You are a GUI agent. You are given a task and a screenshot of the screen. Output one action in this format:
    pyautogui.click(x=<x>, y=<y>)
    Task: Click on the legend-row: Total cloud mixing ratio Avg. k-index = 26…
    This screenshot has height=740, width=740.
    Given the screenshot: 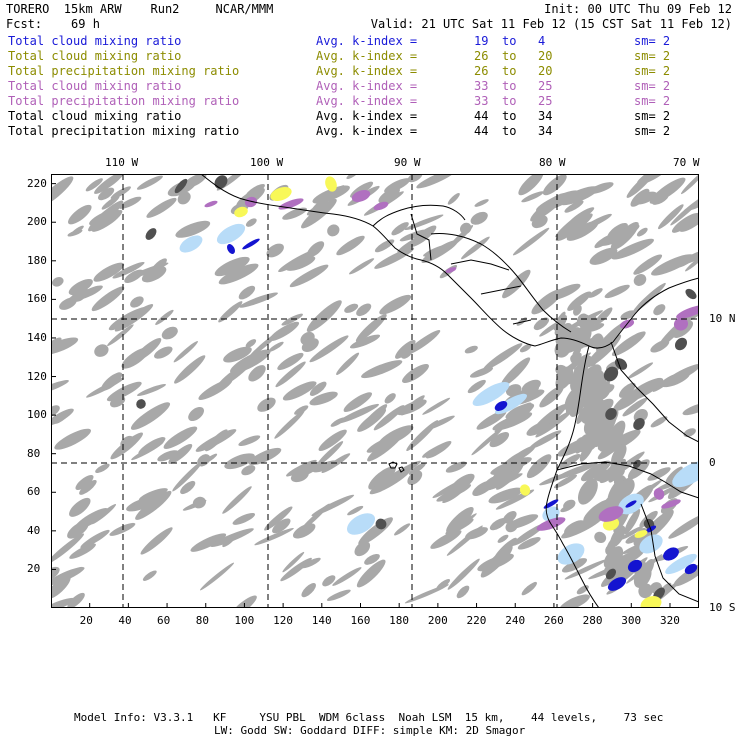 What is the action you would take?
    pyautogui.click(x=368, y=56)
    